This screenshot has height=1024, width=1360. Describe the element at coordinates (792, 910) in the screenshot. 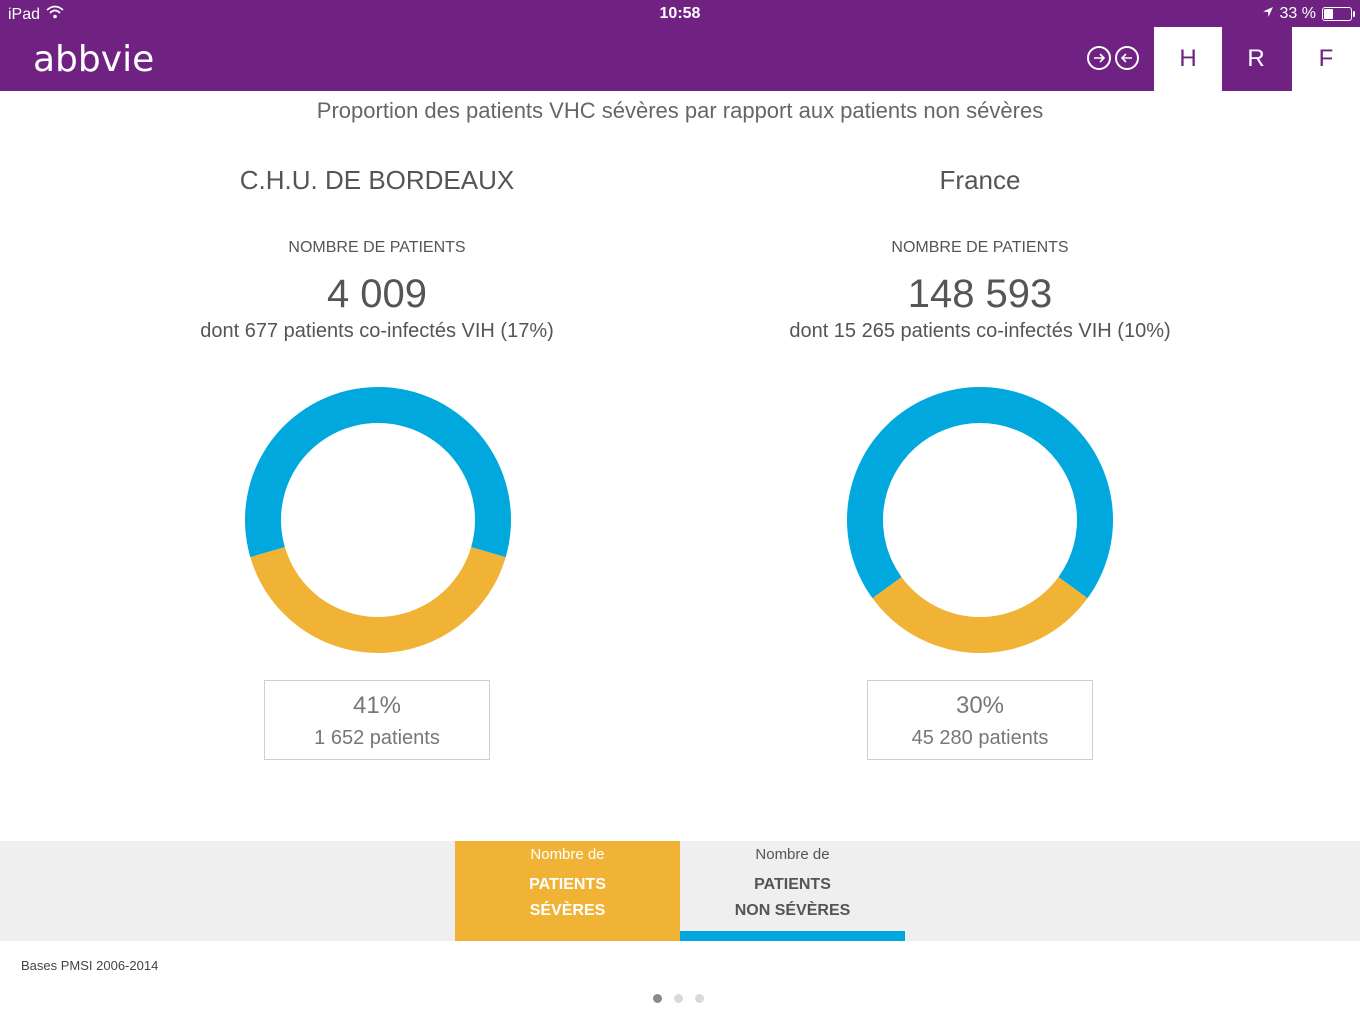

I see `legend-line: NON SÉVÈRES` at that location.